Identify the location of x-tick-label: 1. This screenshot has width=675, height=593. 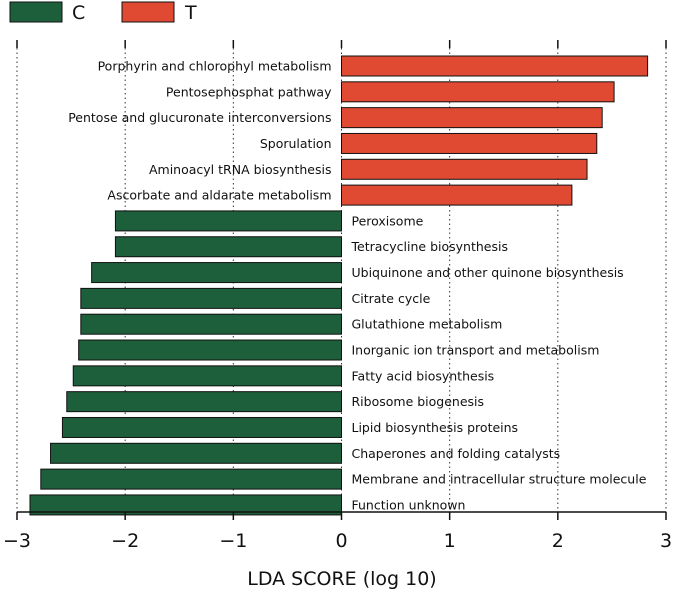
(450, 541).